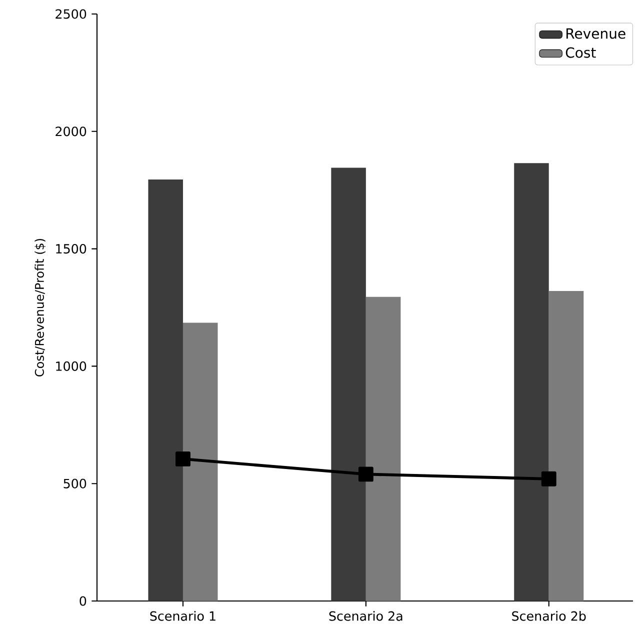 The height and width of the screenshot is (635, 635). What do you see at coordinates (71, 249) in the screenshot?
I see `y-tick-label: 1500` at bounding box center [71, 249].